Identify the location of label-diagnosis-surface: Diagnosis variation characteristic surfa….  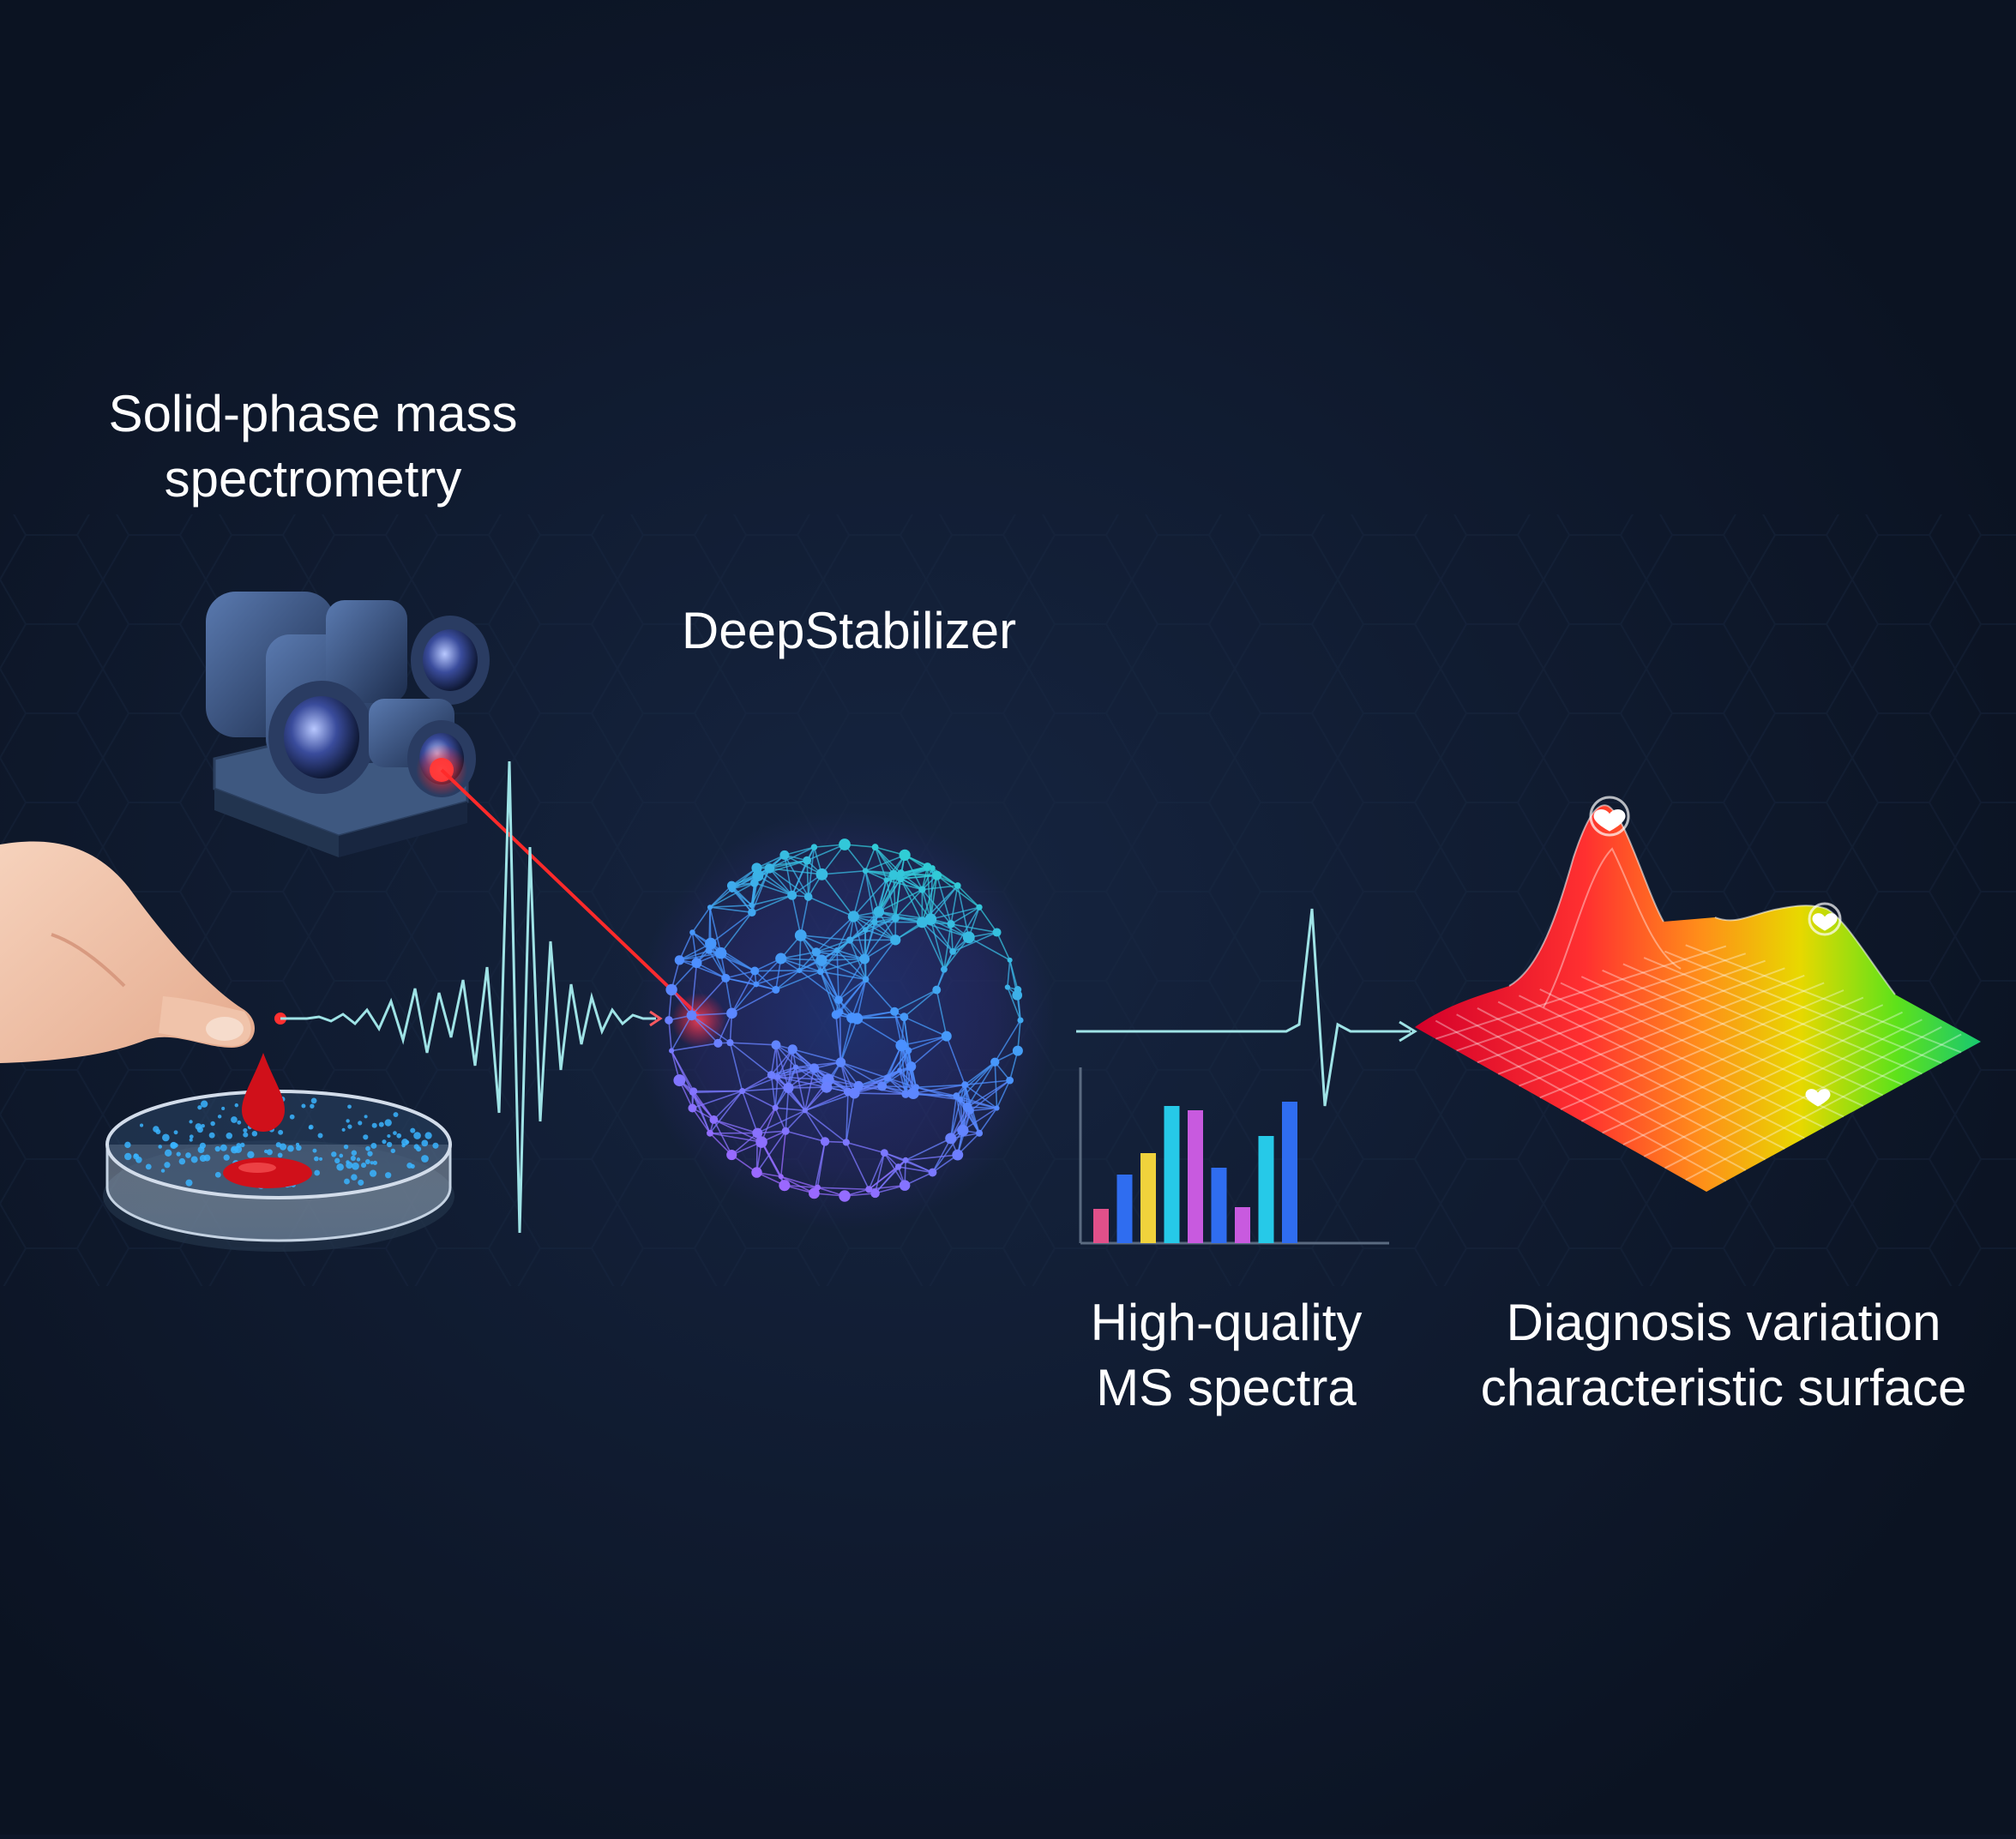
(1722, 1355).